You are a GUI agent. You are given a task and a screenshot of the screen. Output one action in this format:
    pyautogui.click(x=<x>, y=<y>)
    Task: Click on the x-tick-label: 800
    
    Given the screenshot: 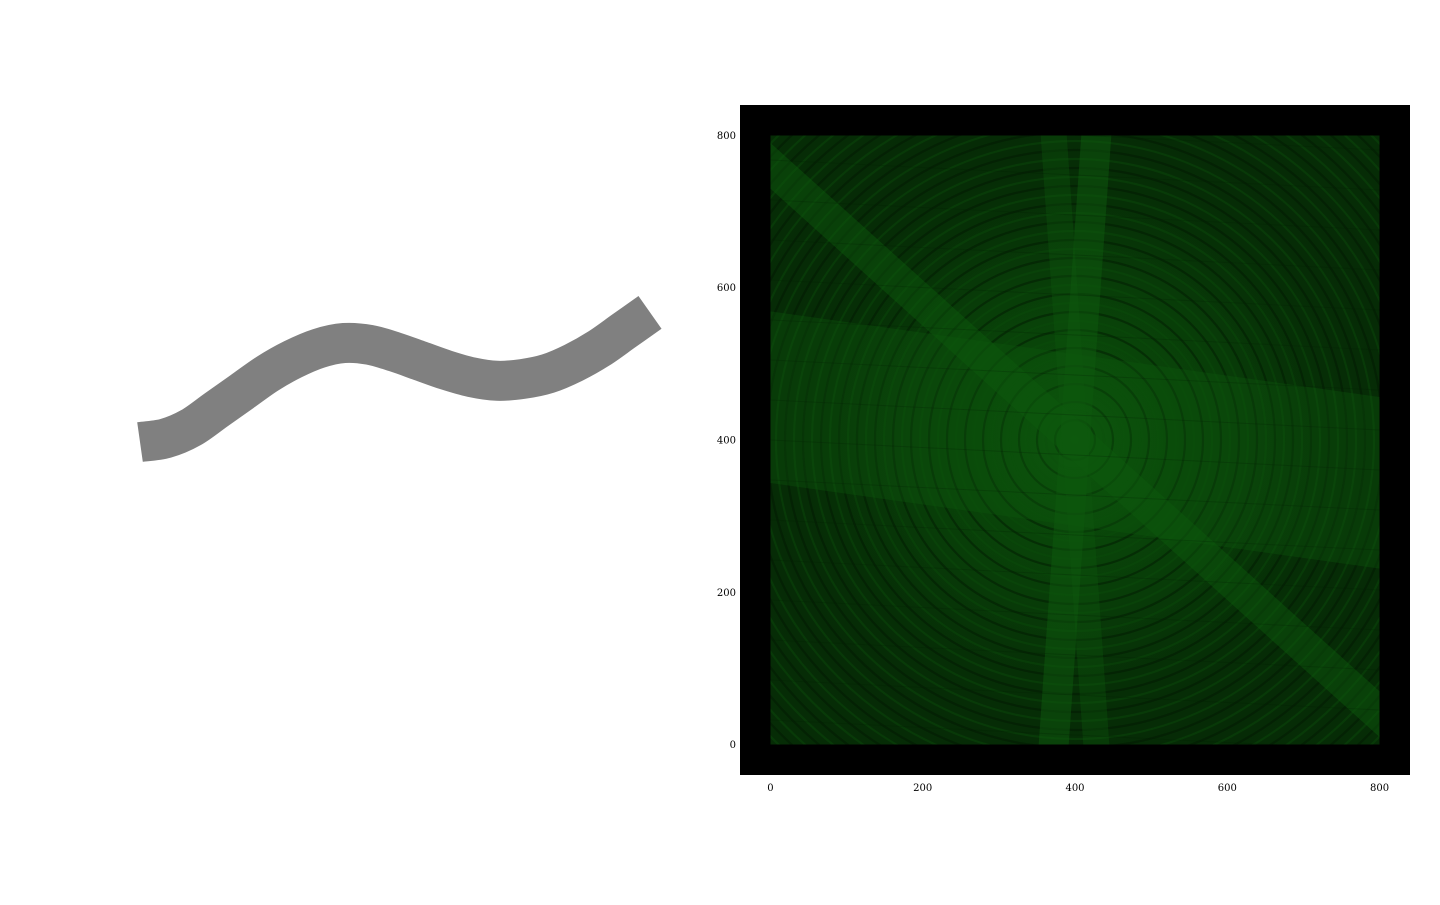 What is the action you would take?
    pyautogui.click(x=1379, y=788)
    